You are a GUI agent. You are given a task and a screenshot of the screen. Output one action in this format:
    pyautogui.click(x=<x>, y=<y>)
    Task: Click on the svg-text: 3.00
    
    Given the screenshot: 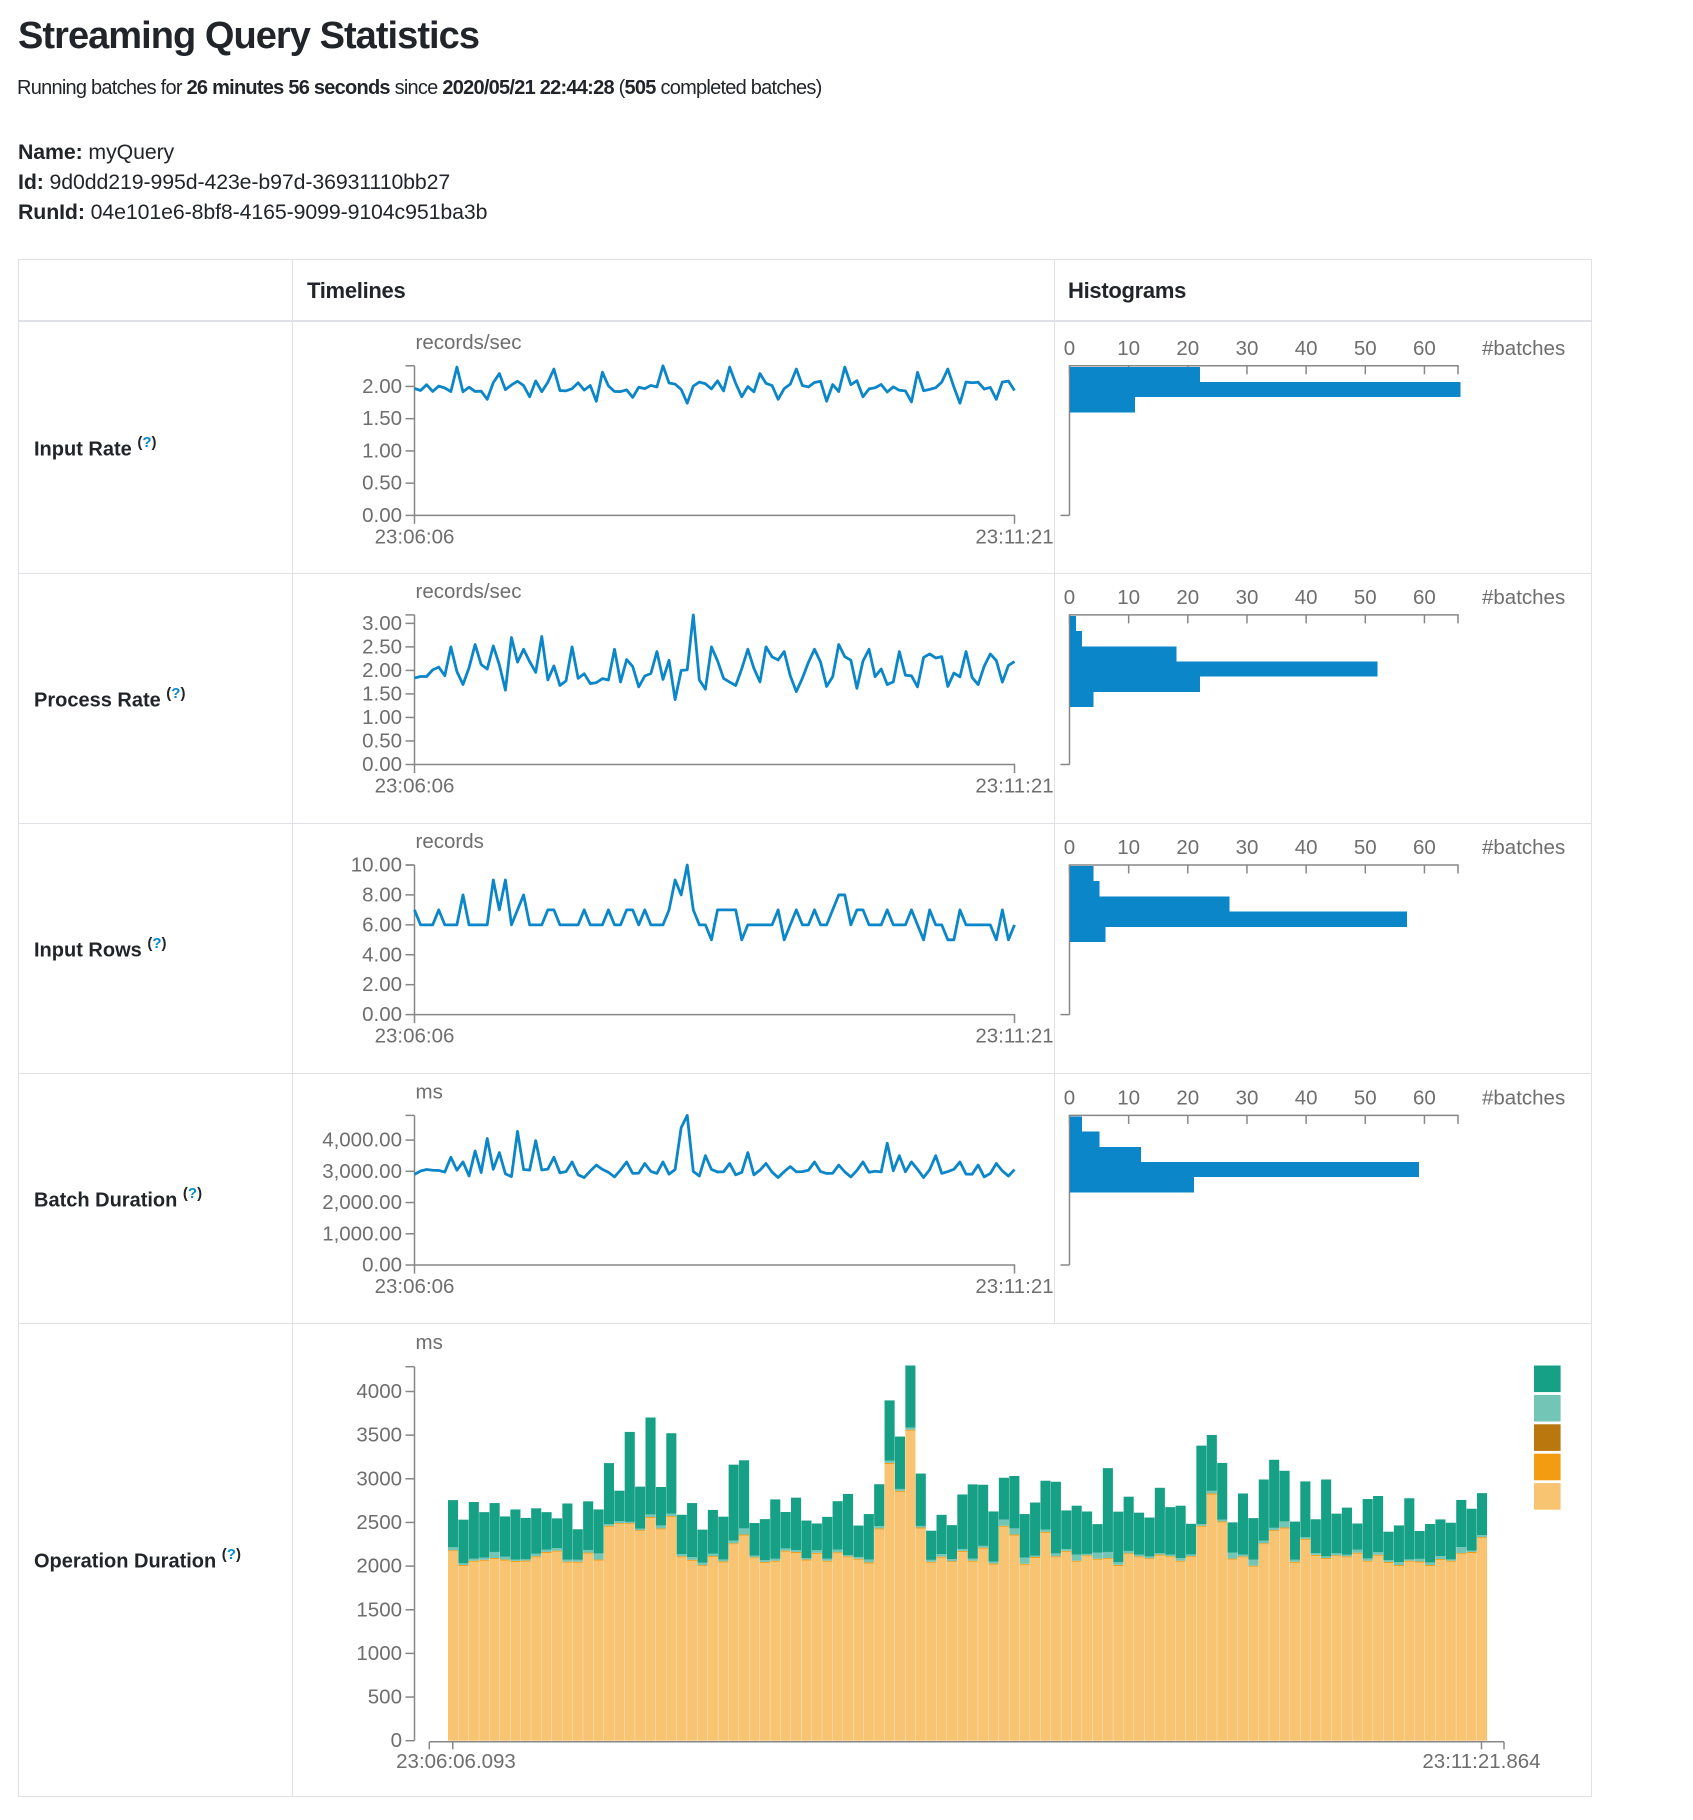 What is the action you would take?
    pyautogui.click(x=382, y=623)
    